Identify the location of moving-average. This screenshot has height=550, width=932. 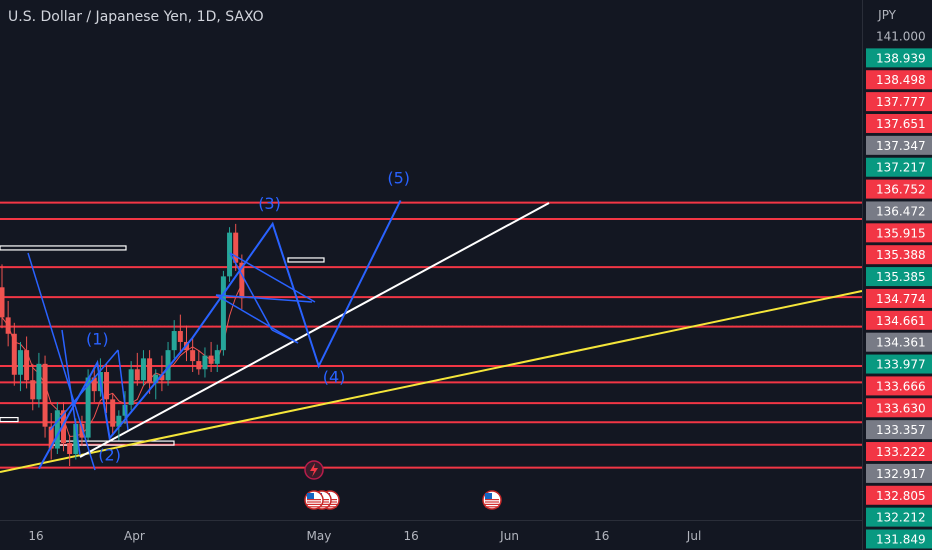
(122, 360).